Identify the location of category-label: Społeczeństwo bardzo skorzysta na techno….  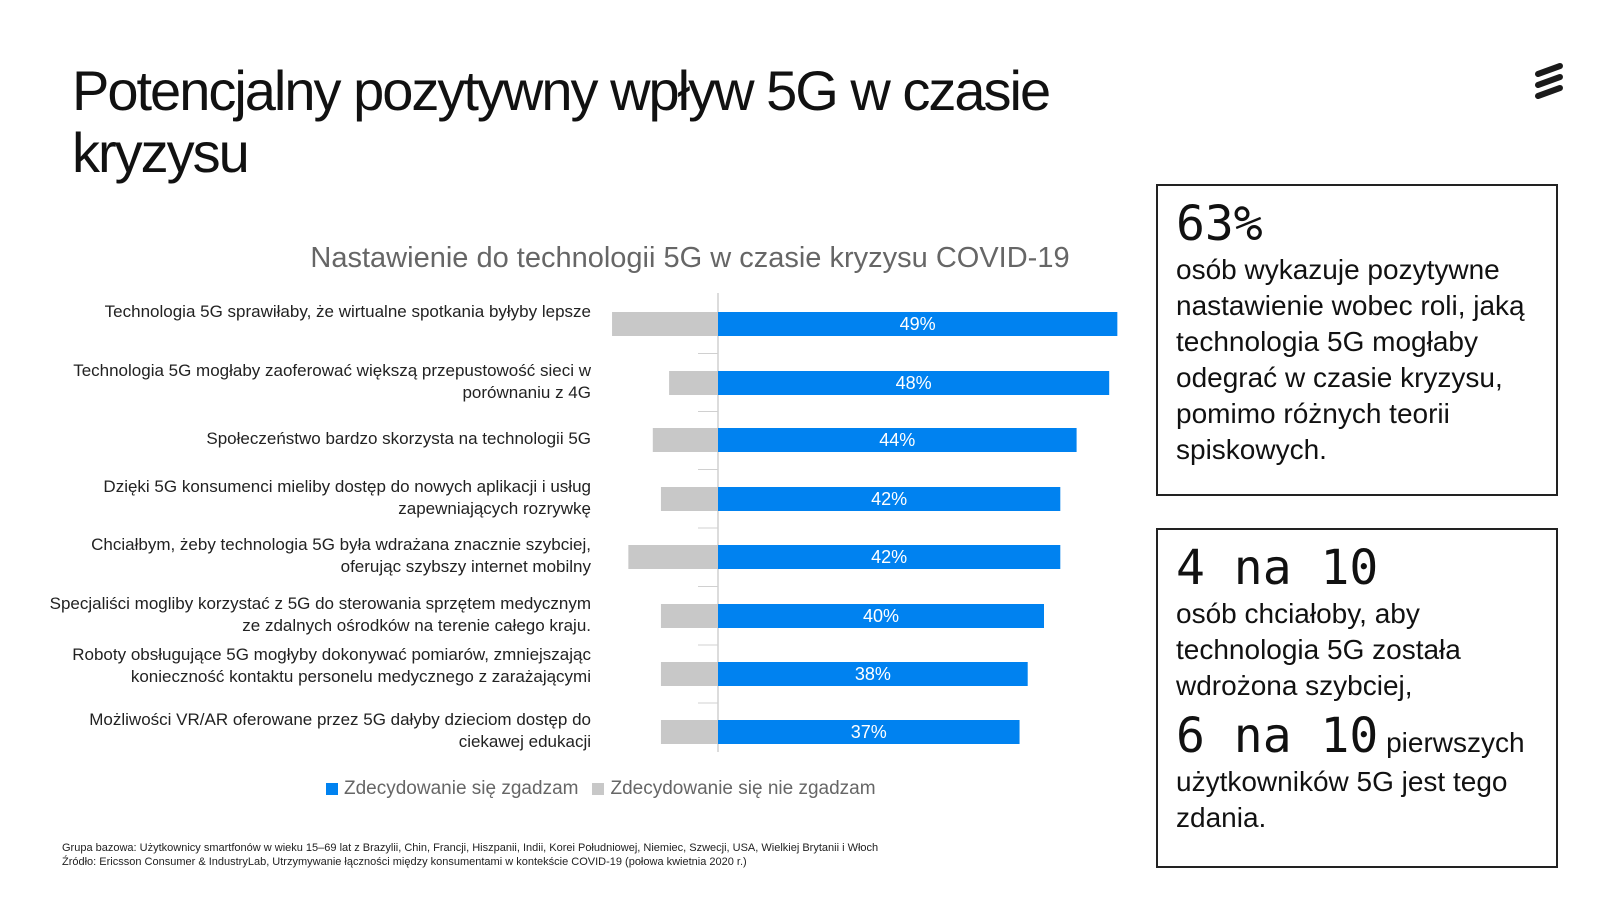
(398, 438).